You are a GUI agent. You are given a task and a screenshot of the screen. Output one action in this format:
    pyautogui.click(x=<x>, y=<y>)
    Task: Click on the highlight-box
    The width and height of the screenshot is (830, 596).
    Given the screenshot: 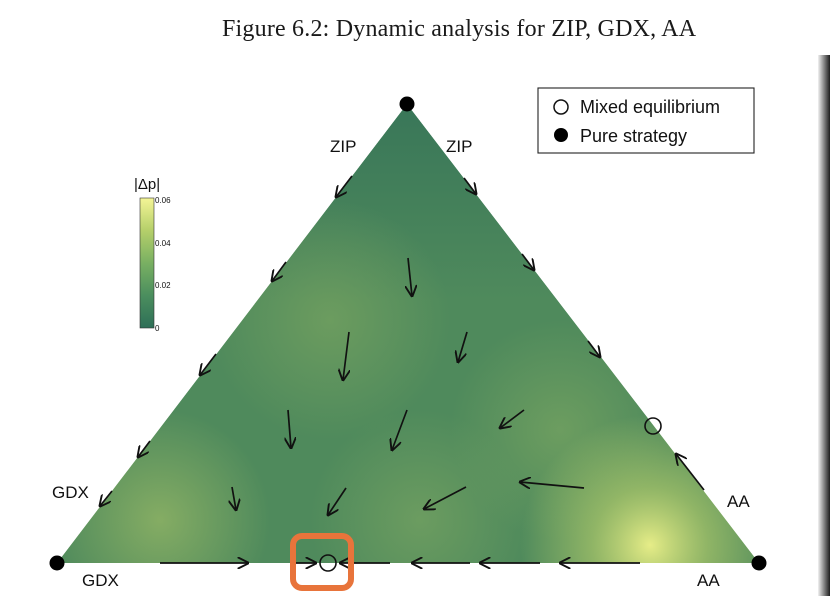 What is the action you would take?
    pyautogui.click(x=322, y=562)
    